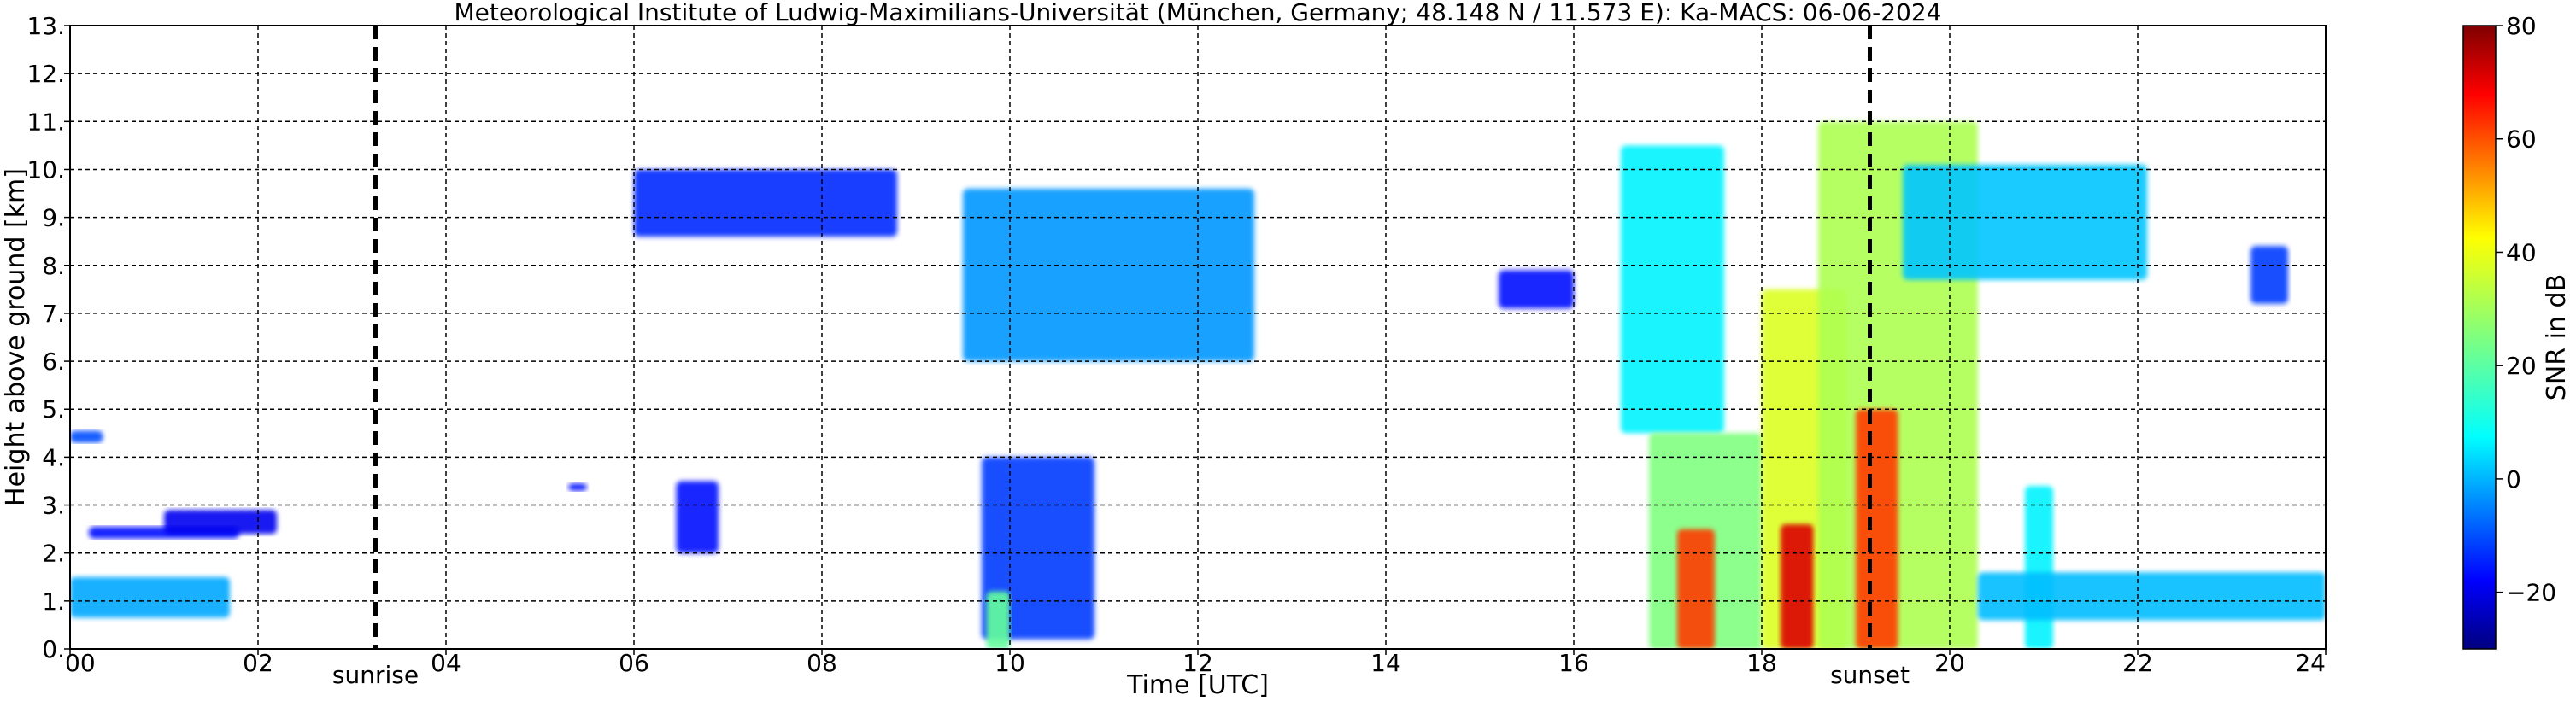 The height and width of the screenshot is (707, 2576). I want to click on colorbar: −20 0 20 40 60 80 SNR in dB, so click(2517, 331).